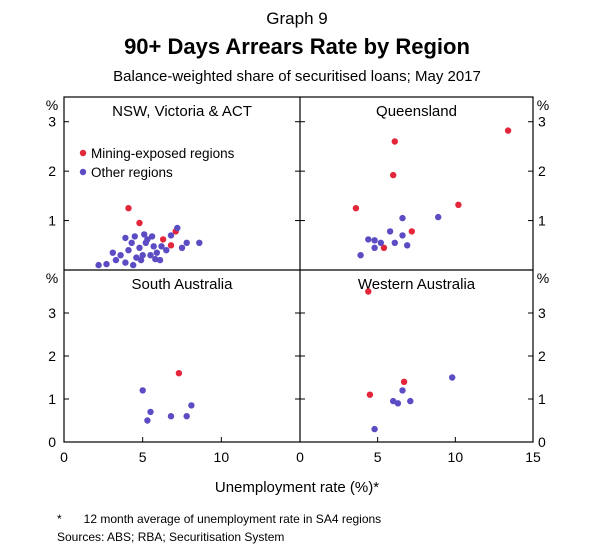 The height and width of the screenshot is (552, 594). Describe the element at coordinates (456, 457) in the screenshot. I see `x-tick-label: 10` at that location.